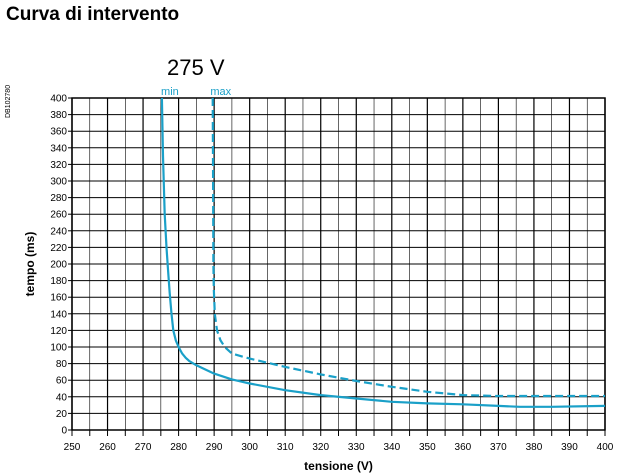 The image size is (622, 475). Describe the element at coordinates (58, 215) in the screenshot. I see `y-tick-label: 260` at that location.